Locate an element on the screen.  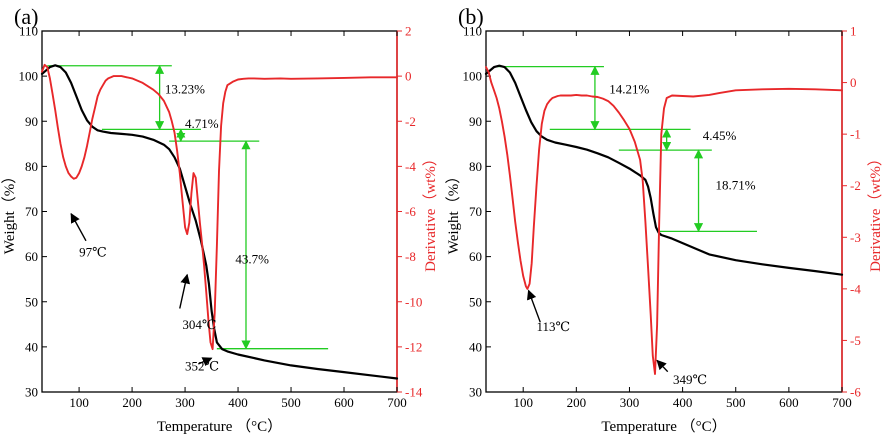
y-right-tick-label: -5 is located at coordinates (855, 340).